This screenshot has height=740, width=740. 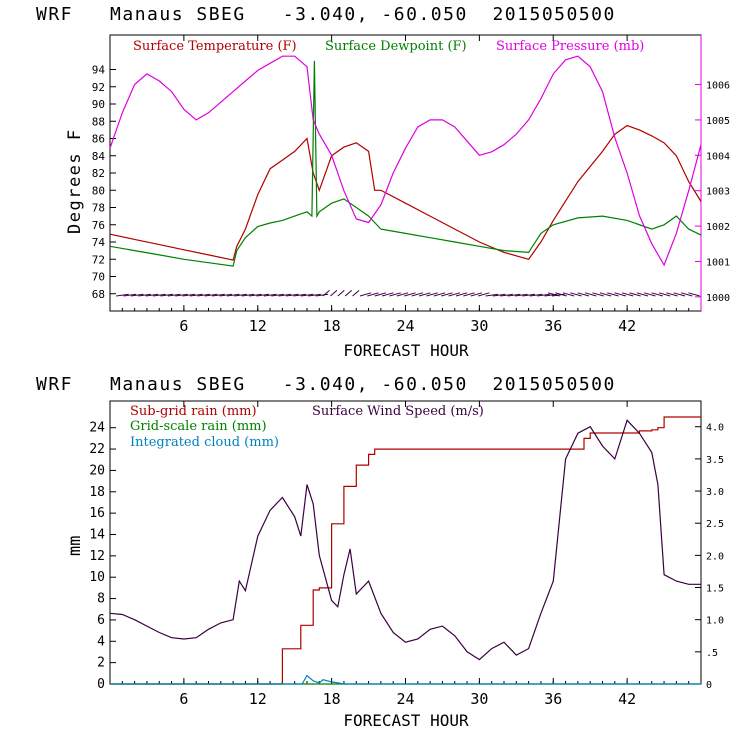 What do you see at coordinates (98, 139) in the screenshot?
I see `y-tick-label: 86` at bounding box center [98, 139].